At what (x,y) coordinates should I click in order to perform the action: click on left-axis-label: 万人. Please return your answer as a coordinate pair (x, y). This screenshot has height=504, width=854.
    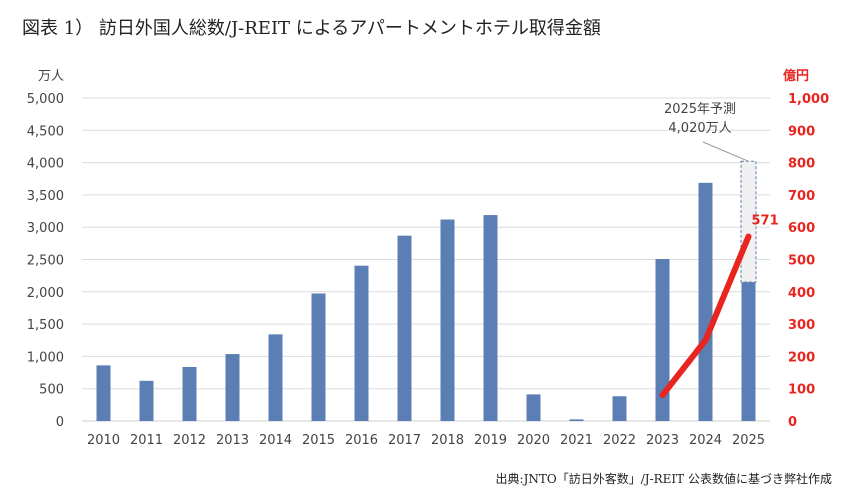
    Looking at the image, I should click on (51, 76).